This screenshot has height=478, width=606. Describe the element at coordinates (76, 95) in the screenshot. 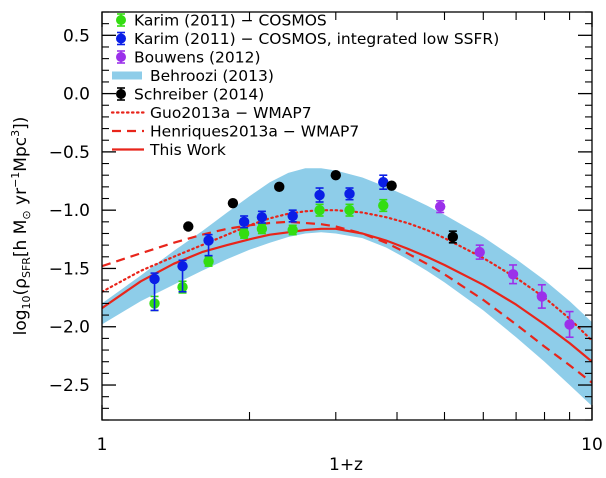

I see `y-tick-label: 0.0` at that location.